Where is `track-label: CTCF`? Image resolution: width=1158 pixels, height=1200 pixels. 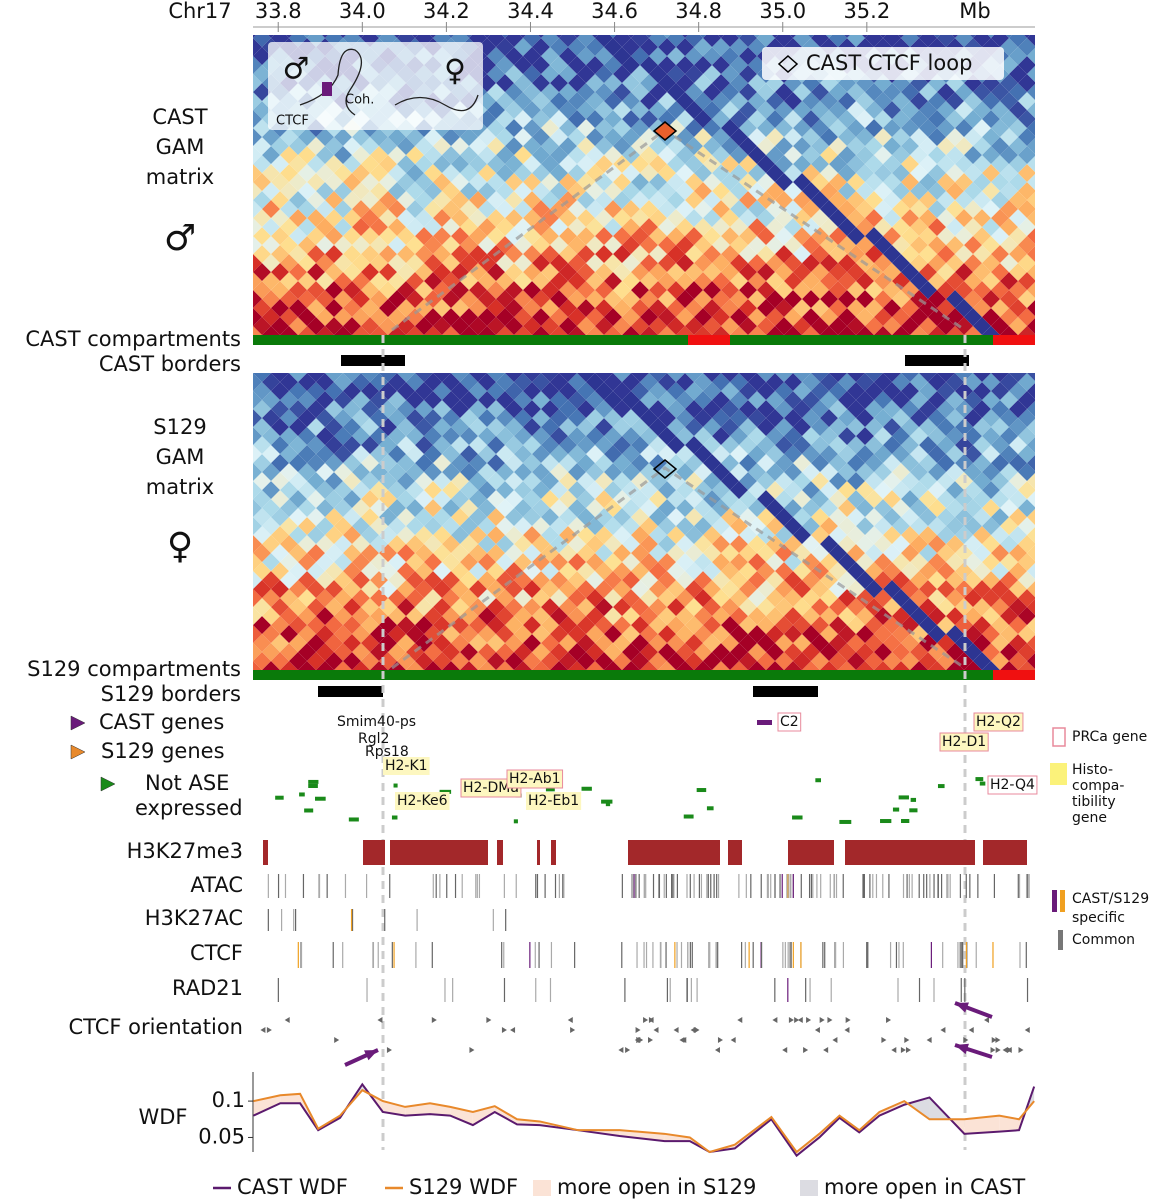 track-label: CTCF is located at coordinates (216, 953).